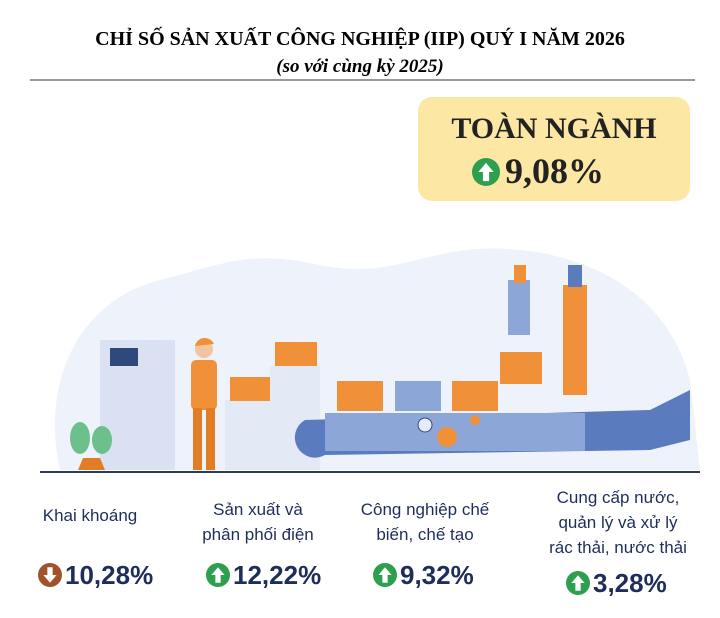 Image resolution: width=720 pixels, height=618 pixels. Describe the element at coordinates (521, 368) in the screenshot. I see `held-box` at that location.